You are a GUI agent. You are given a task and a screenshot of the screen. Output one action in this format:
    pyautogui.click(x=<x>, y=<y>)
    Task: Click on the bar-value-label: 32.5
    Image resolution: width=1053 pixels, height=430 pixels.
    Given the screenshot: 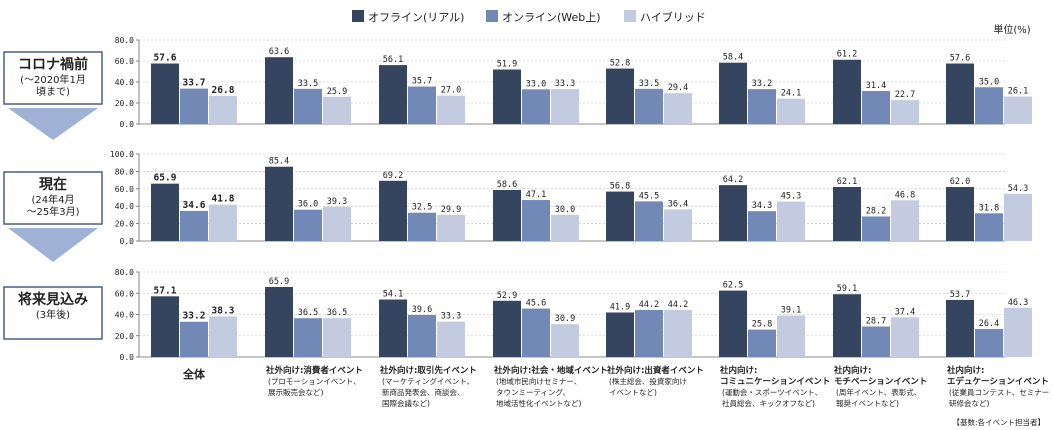 What is the action you would take?
    pyautogui.click(x=422, y=208)
    